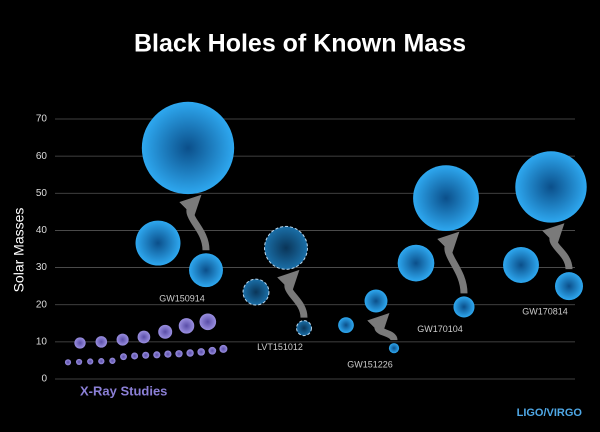  What do you see at coordinates (42, 193) in the screenshot?
I see `y-tick-label: 50` at bounding box center [42, 193].